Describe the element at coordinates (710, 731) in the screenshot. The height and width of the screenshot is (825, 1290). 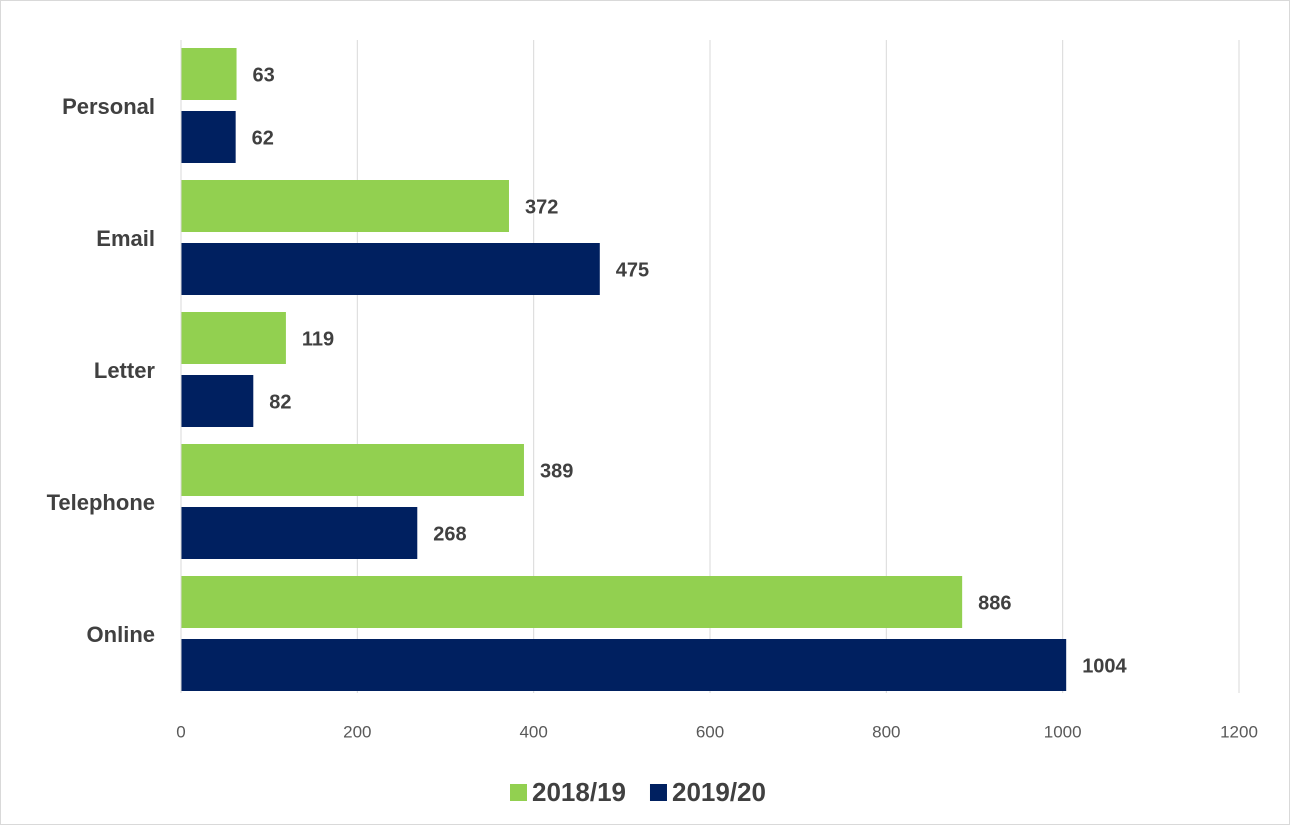
I see `x-tick-label: 600` at that location.